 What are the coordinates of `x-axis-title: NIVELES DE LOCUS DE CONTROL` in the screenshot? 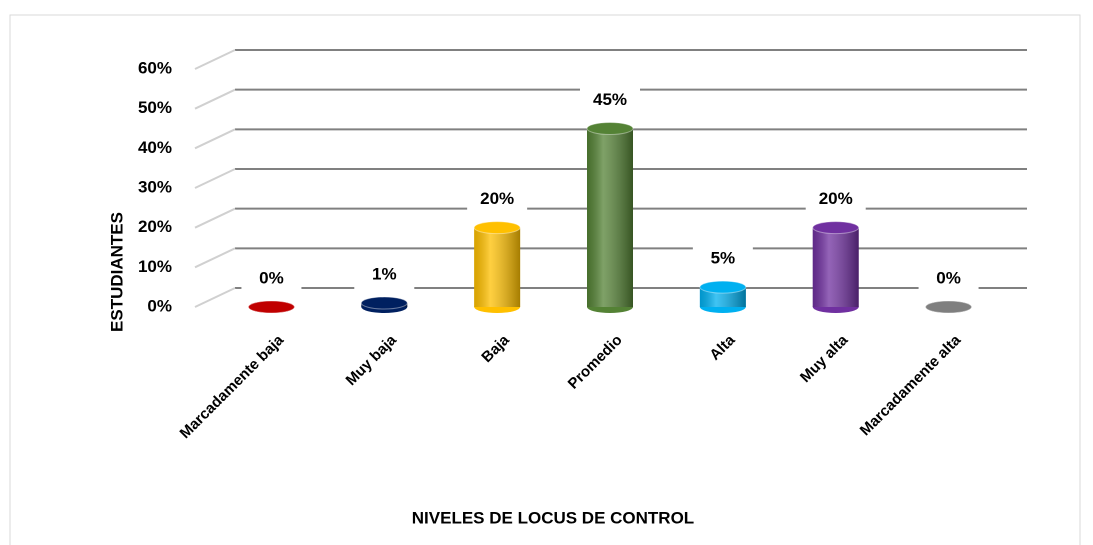 It's located at (553, 517).